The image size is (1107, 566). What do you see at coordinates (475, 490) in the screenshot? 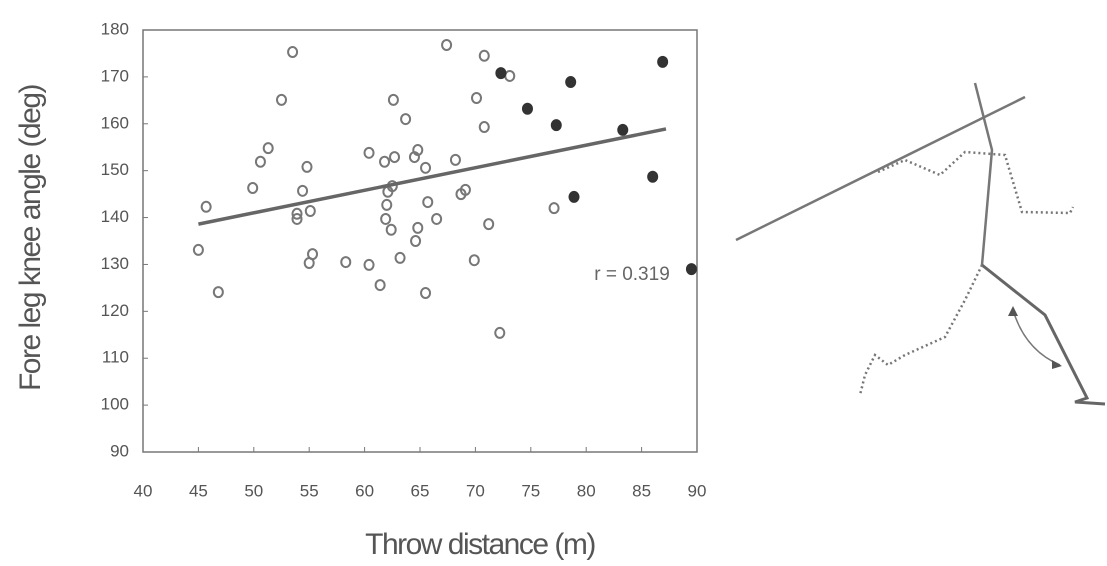
I see `x-tick-label: 70` at bounding box center [475, 490].